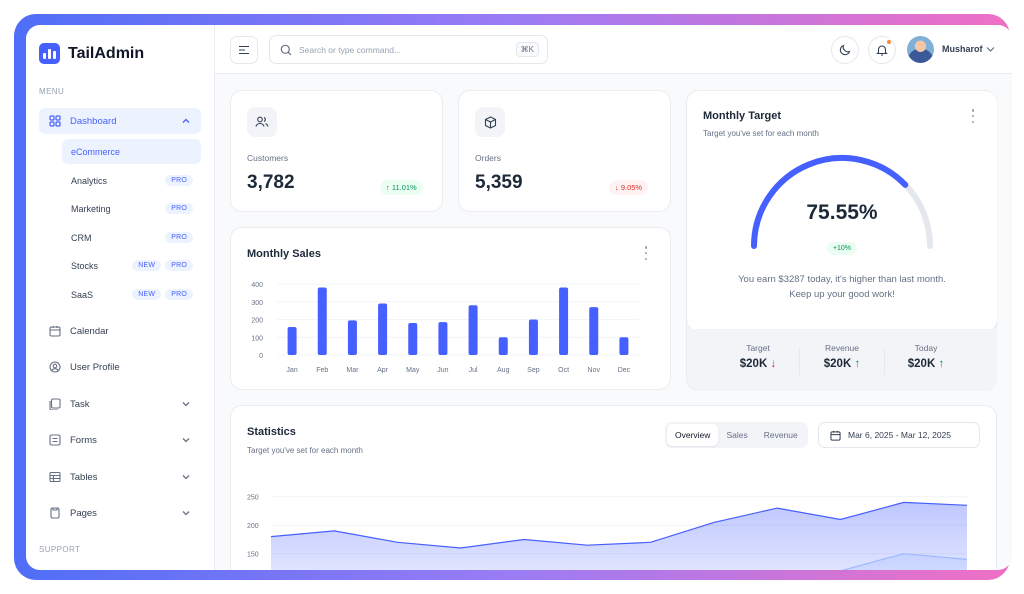  What do you see at coordinates (131, 294) in the screenshot?
I see `sidebar-subitem-saas: SaaS NEW PRO` at bounding box center [131, 294].